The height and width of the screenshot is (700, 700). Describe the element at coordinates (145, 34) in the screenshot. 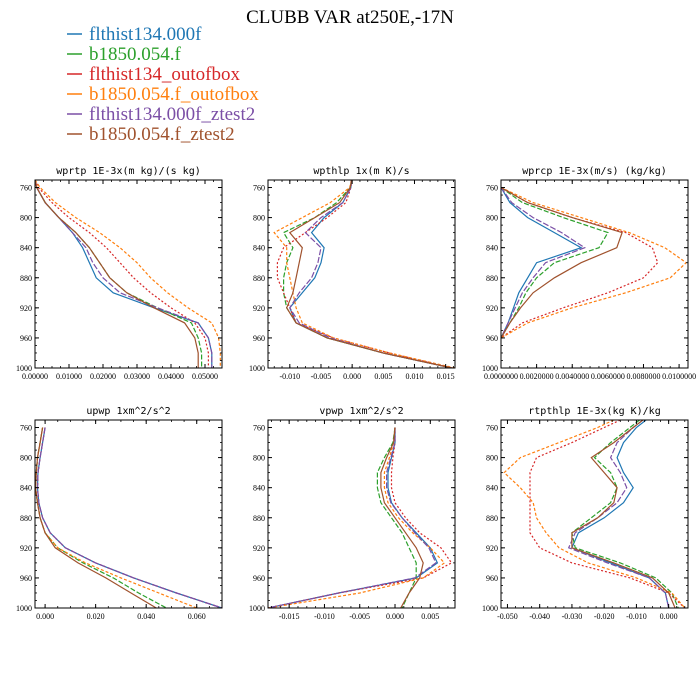

I see `legend-label: flthist134.000f` at that location.